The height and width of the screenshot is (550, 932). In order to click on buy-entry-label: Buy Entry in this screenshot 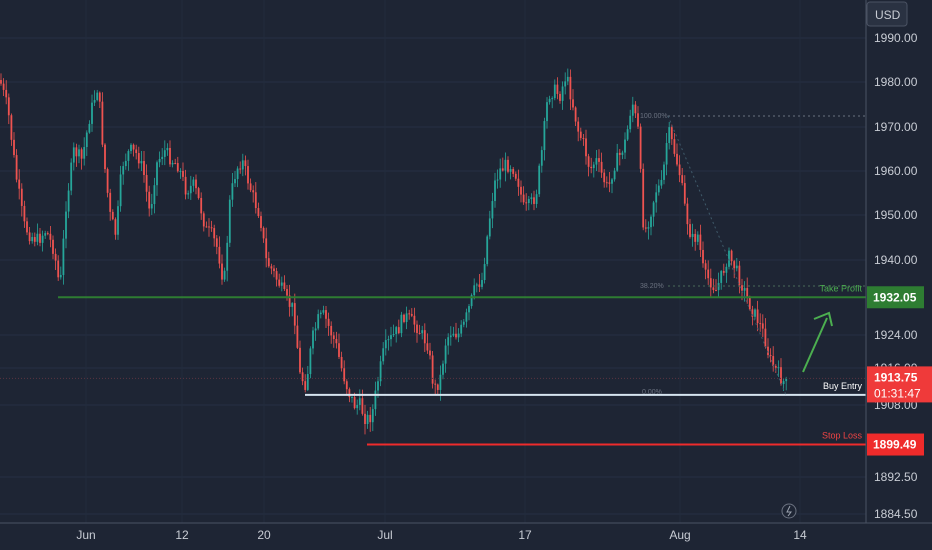, I will do `click(843, 386)`.